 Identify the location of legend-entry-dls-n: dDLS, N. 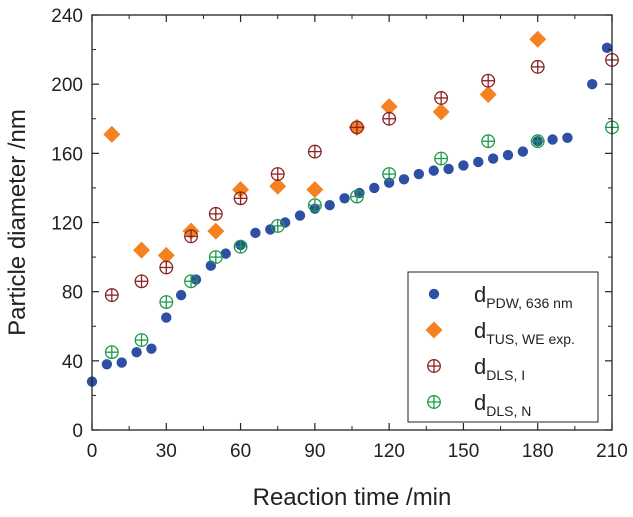
(479, 404).